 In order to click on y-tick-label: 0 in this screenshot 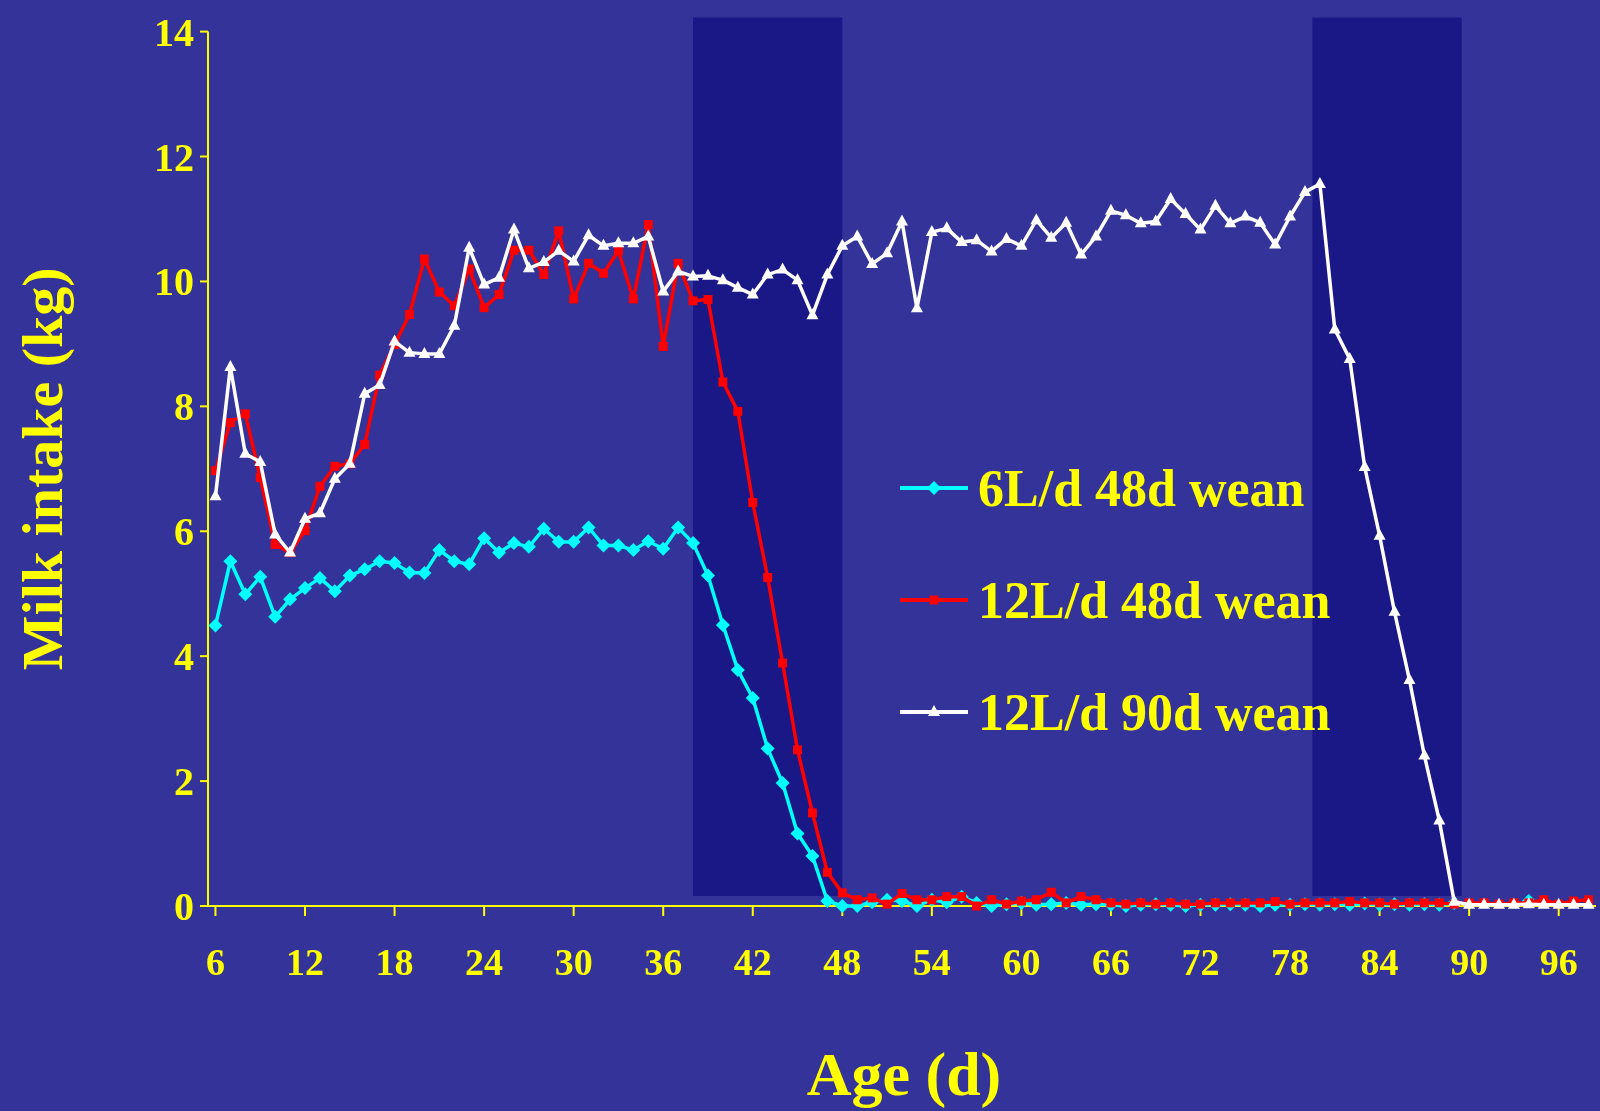, I will do `click(184, 906)`.